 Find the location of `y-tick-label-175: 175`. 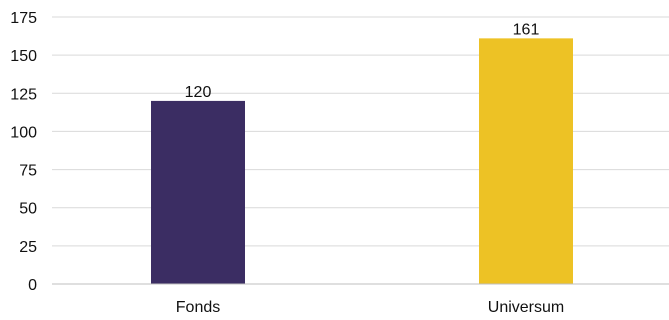

y-tick-label-175: 175 is located at coordinates (23, 18).